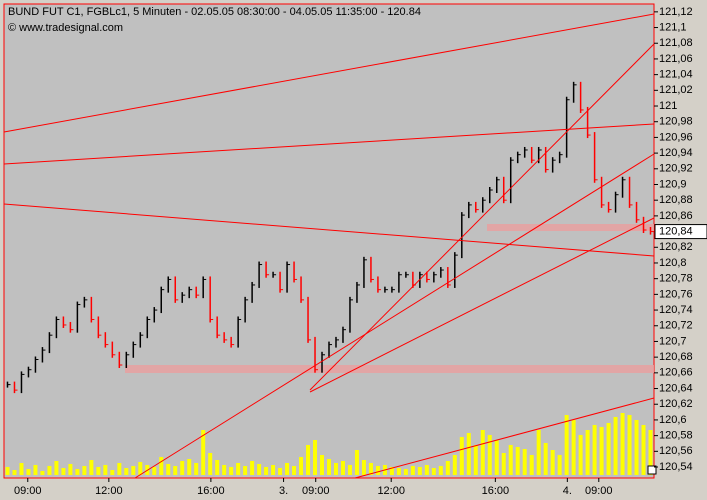 The image size is (707, 500). I want to click on y-tick-label: 121,02, so click(676, 90).